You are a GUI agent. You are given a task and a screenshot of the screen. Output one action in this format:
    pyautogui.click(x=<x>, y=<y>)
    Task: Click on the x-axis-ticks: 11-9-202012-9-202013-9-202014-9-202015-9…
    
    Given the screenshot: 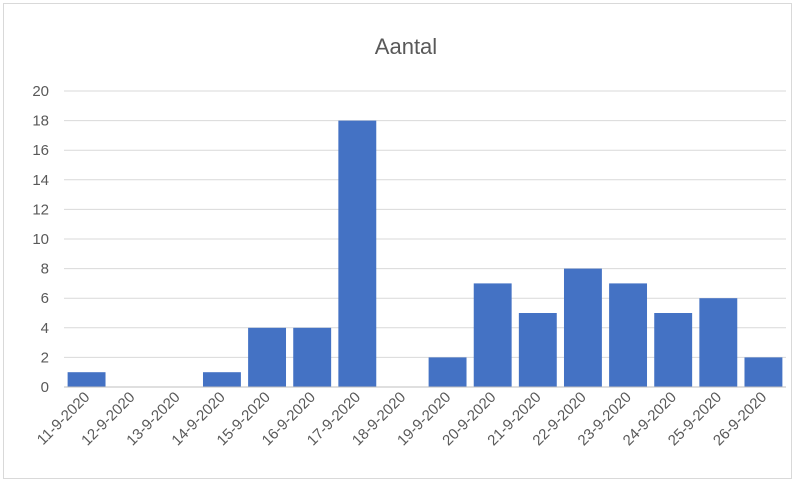 What is the action you would take?
    pyautogui.click(x=402, y=419)
    